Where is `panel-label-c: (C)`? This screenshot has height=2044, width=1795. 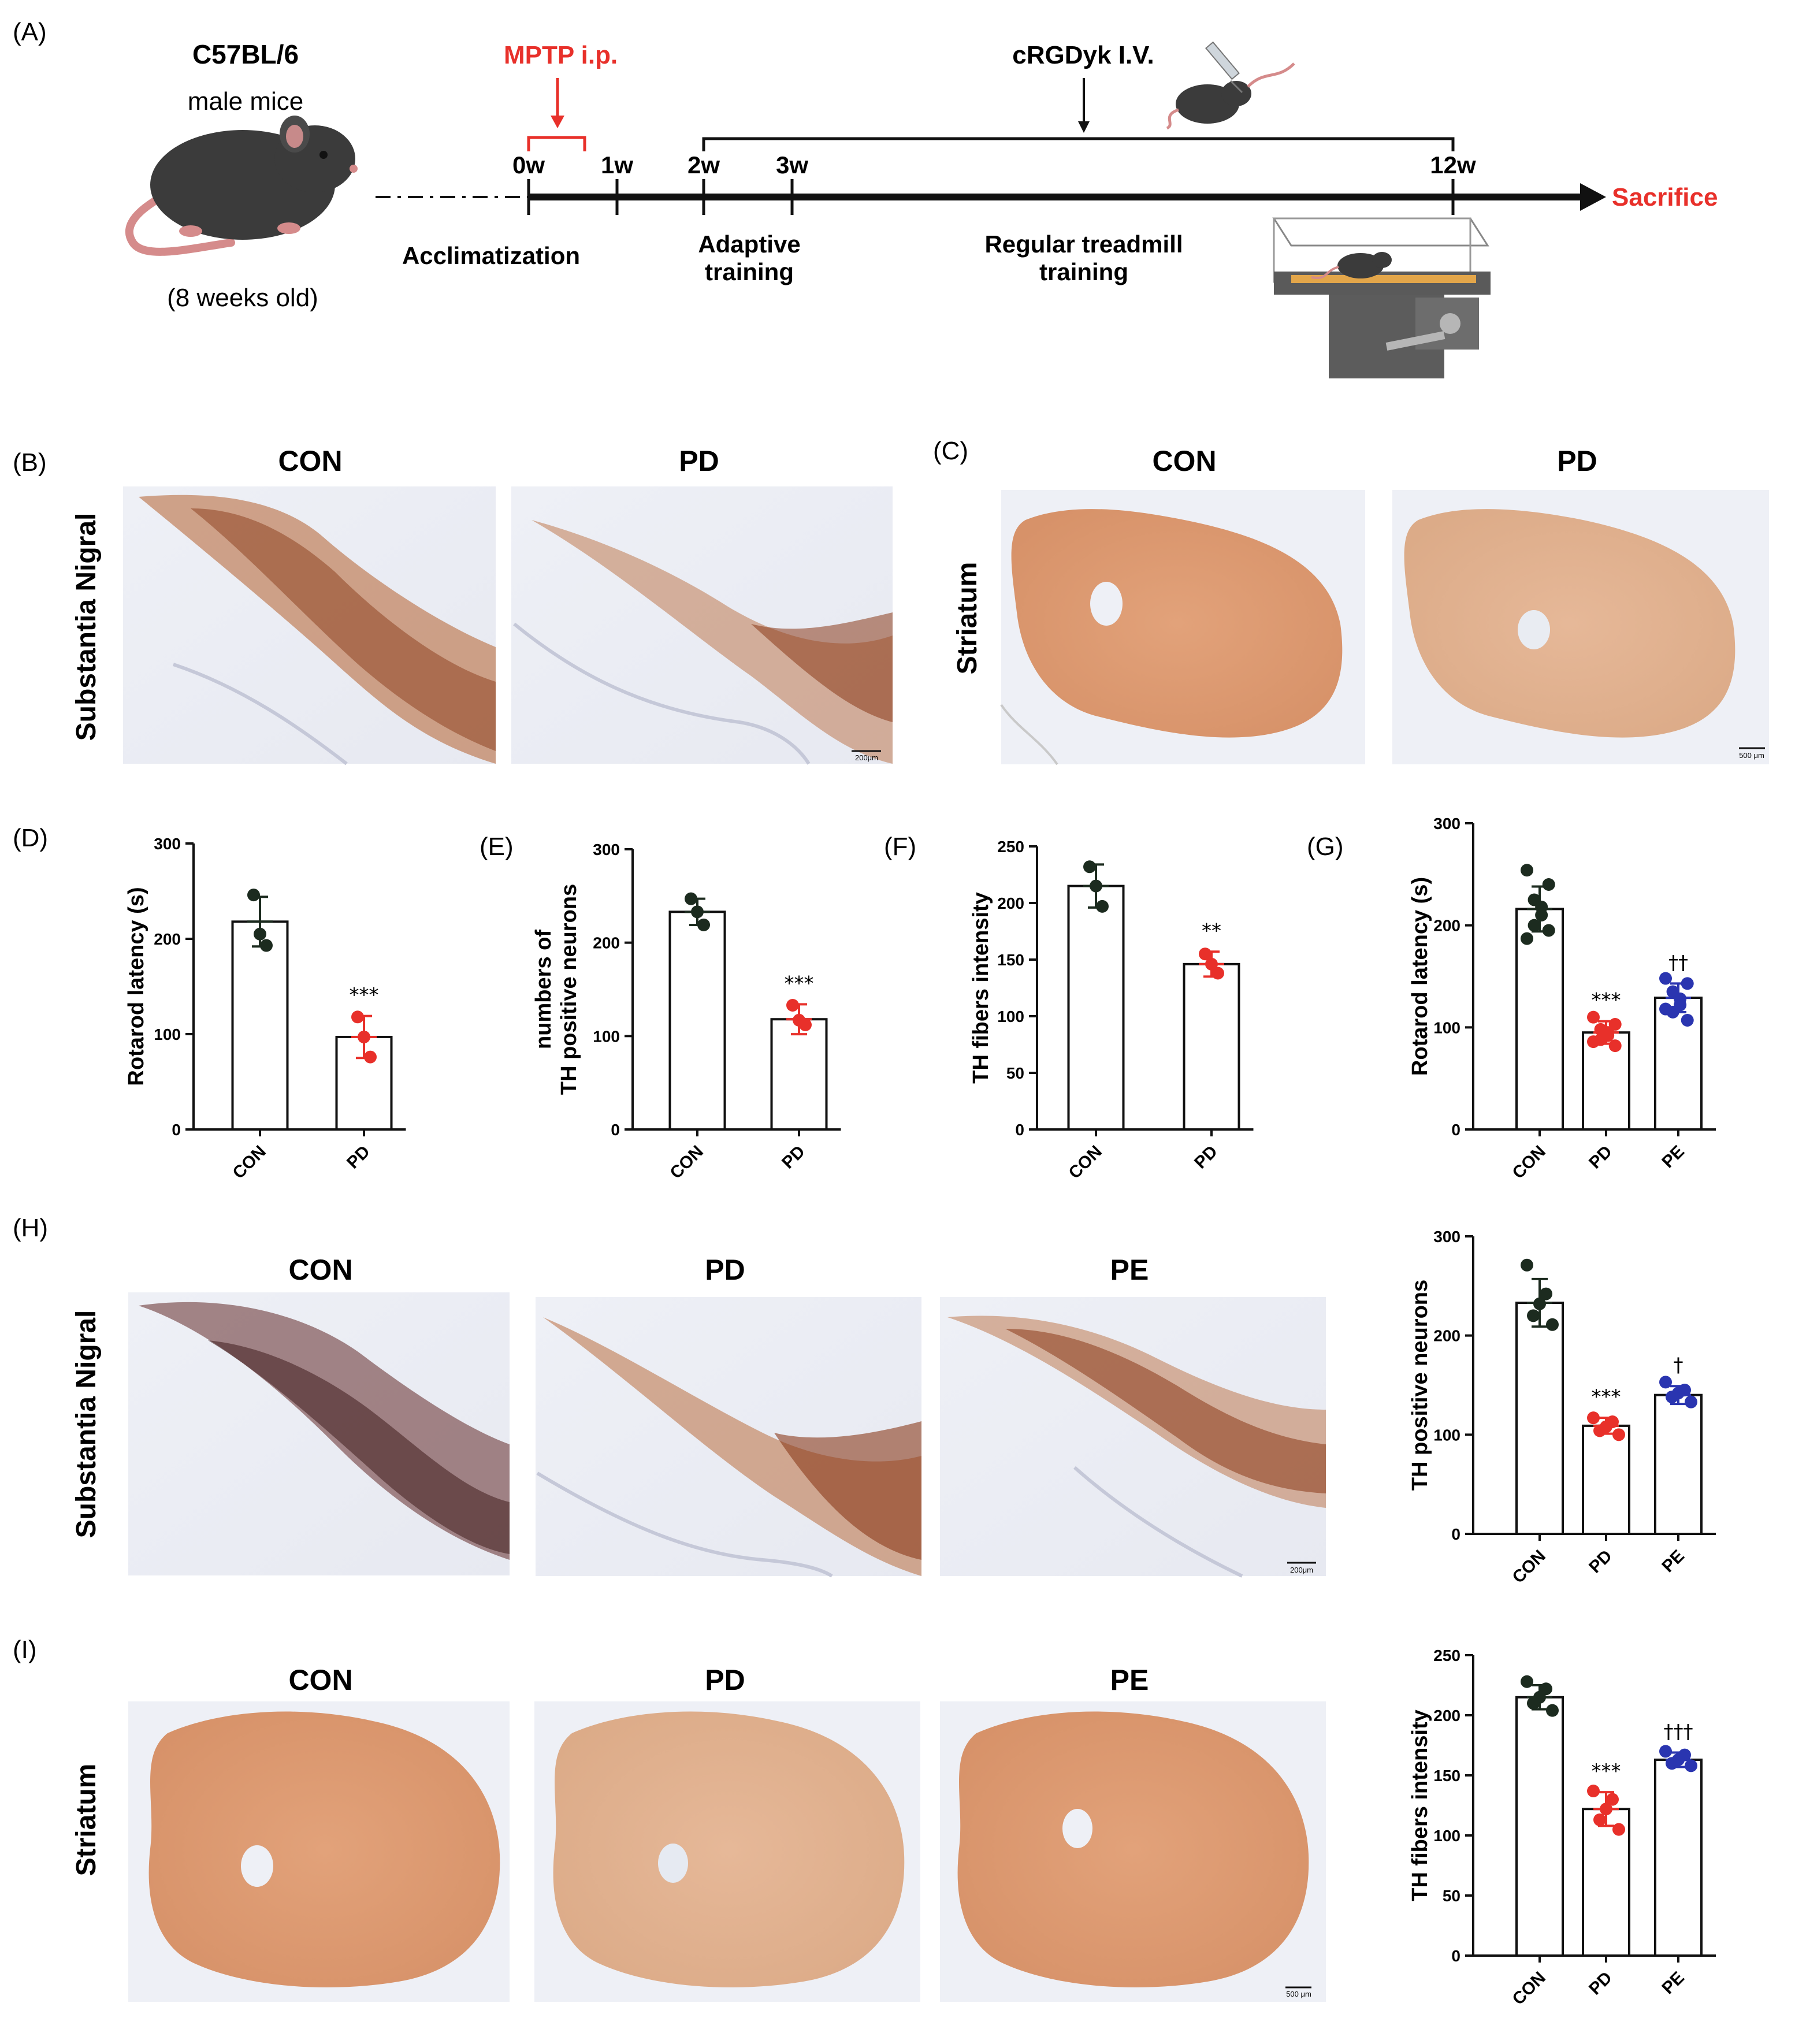 panel-label-c: (C) is located at coordinates (951, 451).